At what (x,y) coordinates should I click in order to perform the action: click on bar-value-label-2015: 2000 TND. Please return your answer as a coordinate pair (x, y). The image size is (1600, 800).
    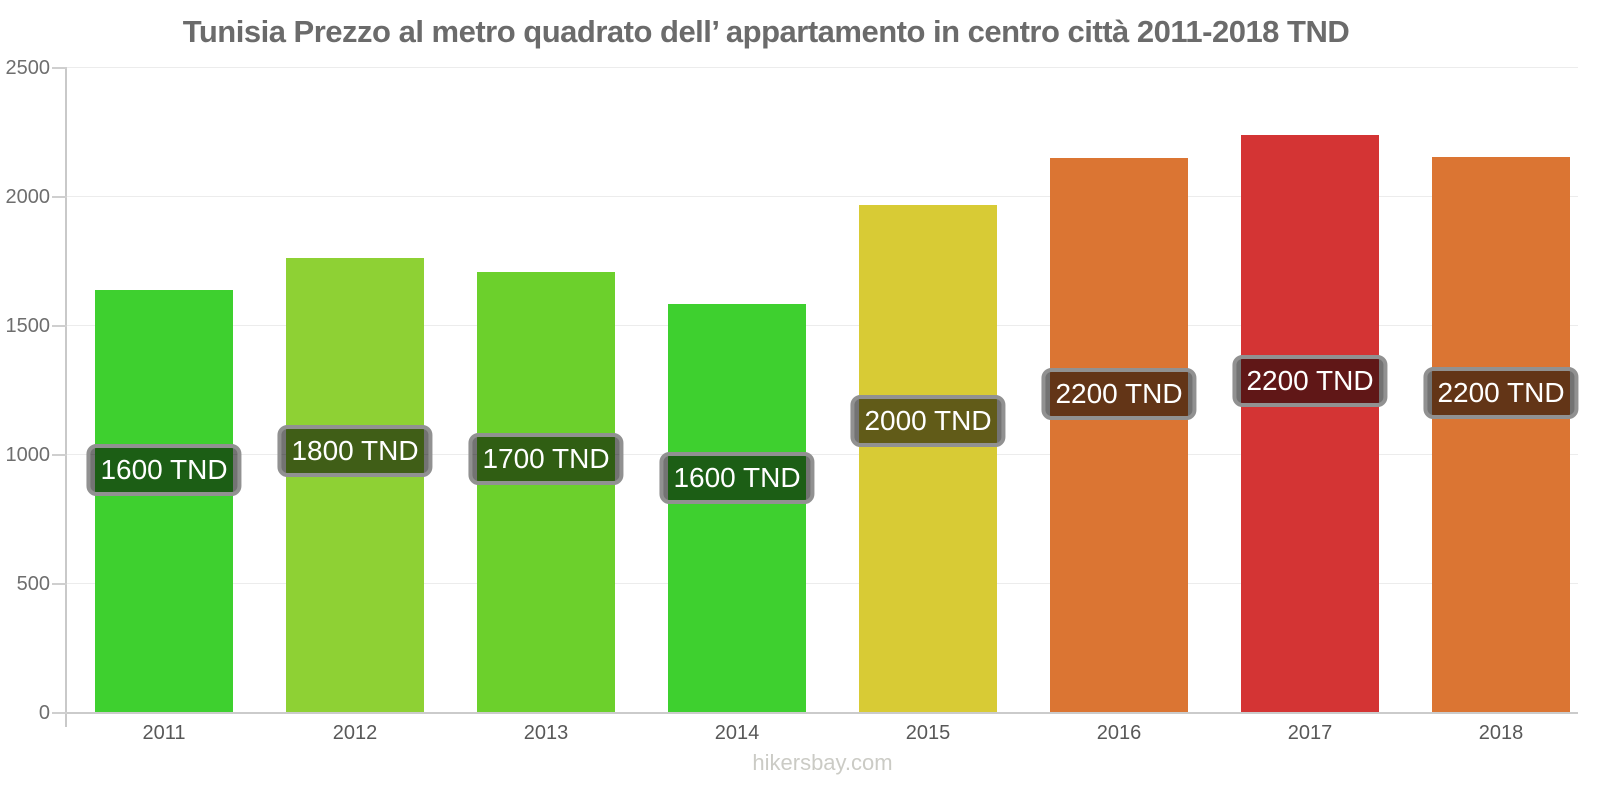
    Looking at the image, I should click on (928, 421).